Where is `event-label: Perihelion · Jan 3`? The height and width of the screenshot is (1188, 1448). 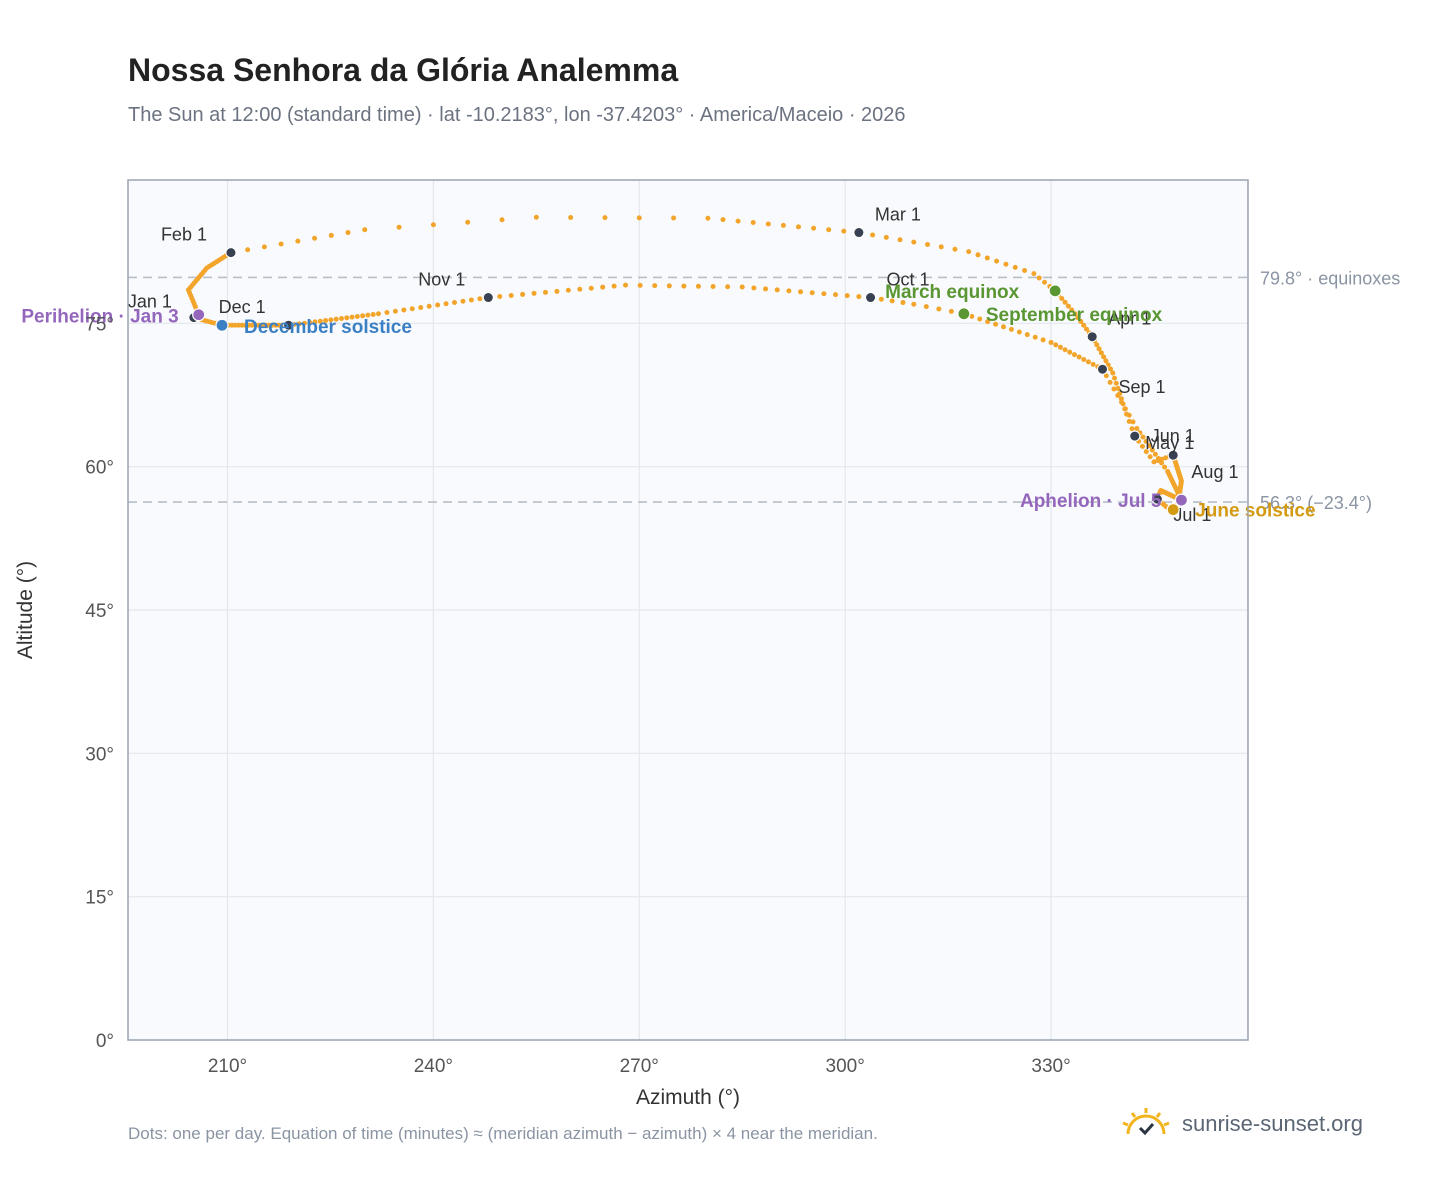 event-label: Perihelion · Jan 3 is located at coordinates (99, 317).